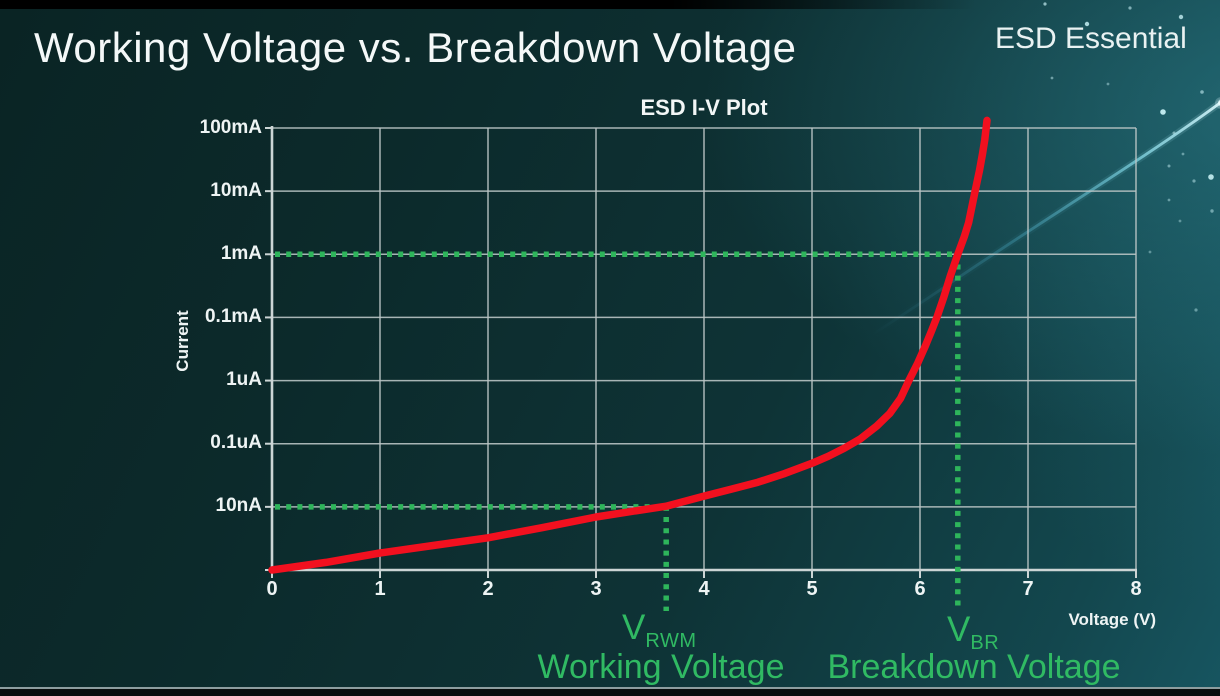  What do you see at coordinates (1028, 589) in the screenshot?
I see `x-tick-label: 7` at bounding box center [1028, 589].